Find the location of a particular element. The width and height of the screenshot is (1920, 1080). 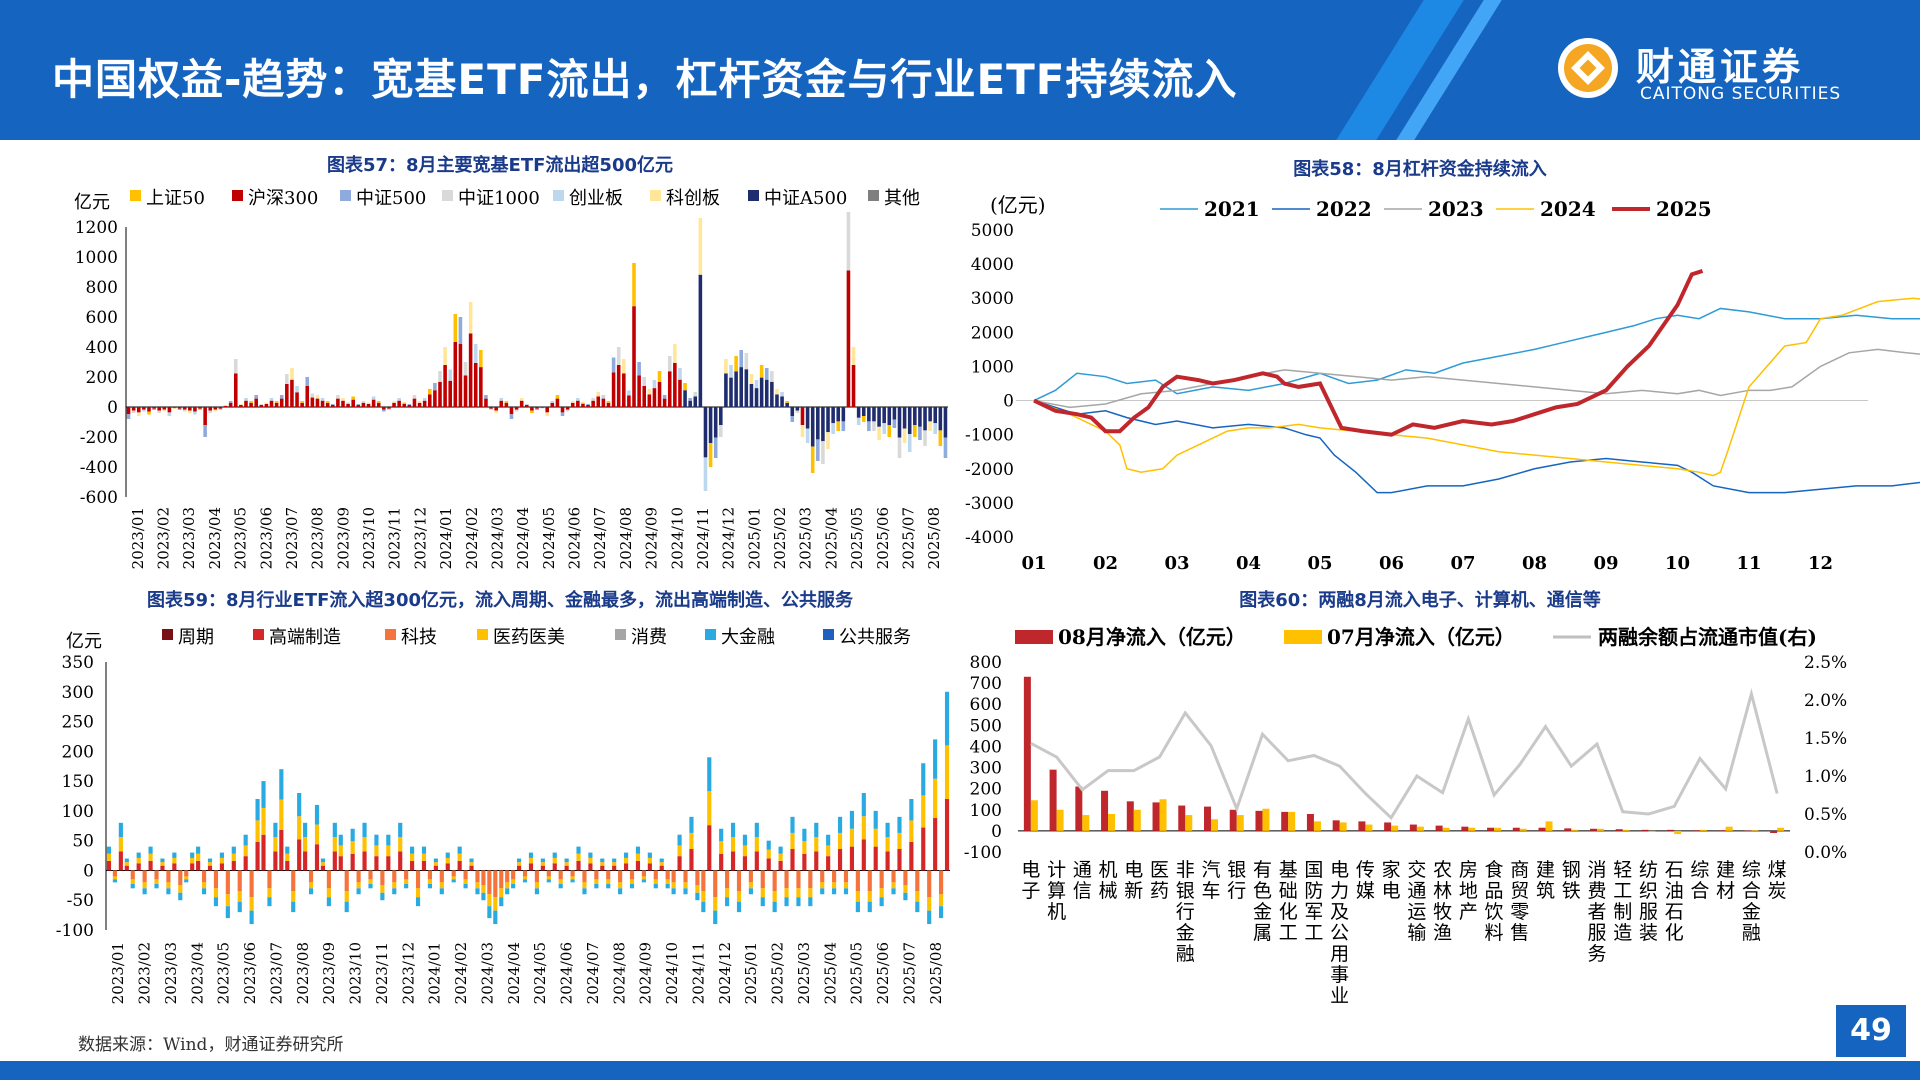

c60-xtick-11: 国防军工 is located at coordinates (1313, 901).